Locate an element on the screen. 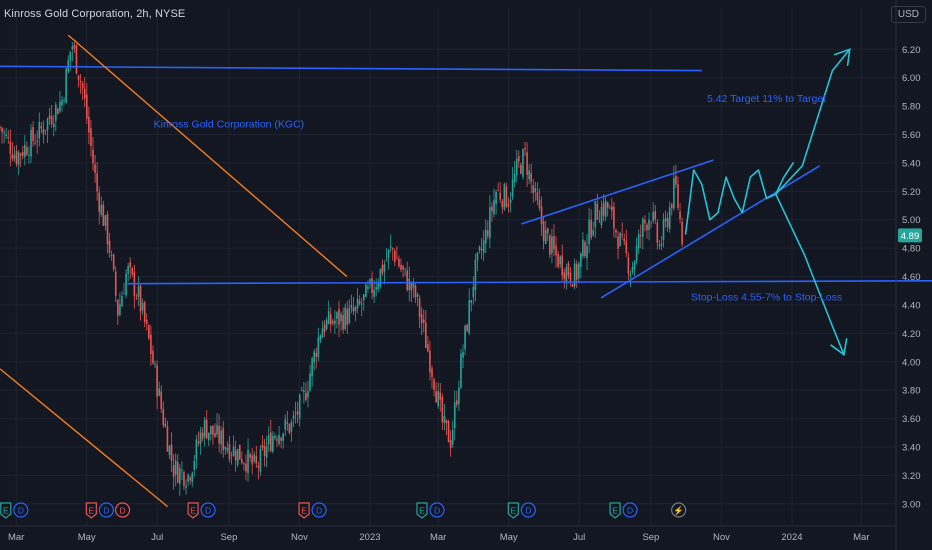 The height and width of the screenshot is (550, 932). trend-line-orange is located at coordinates (207, 156).